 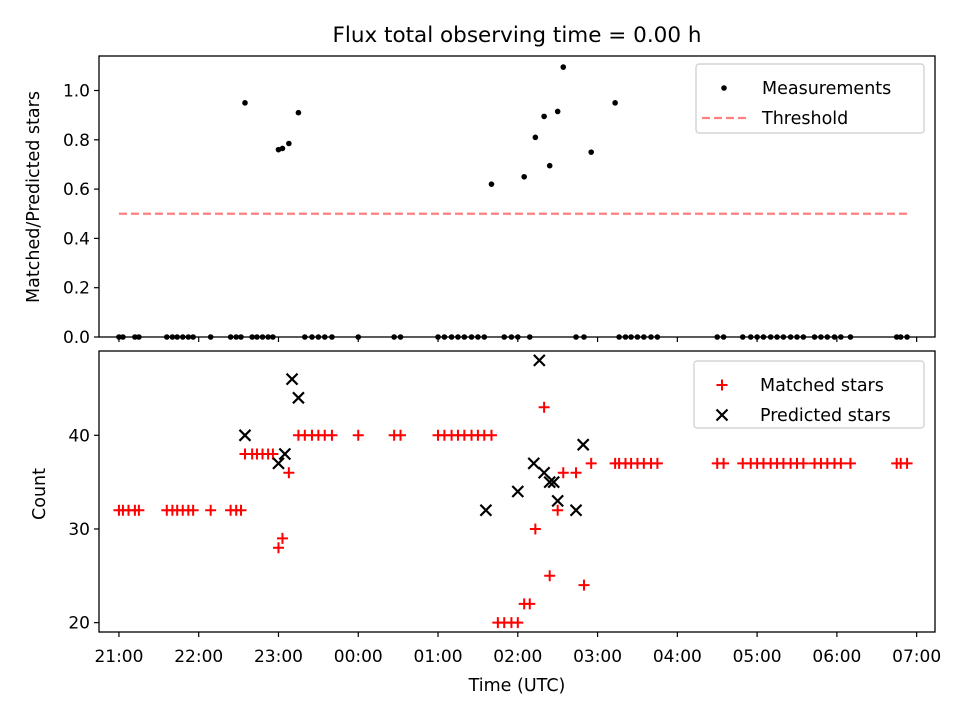 I want to click on x-tick-label: 21:00, so click(x=118, y=657).